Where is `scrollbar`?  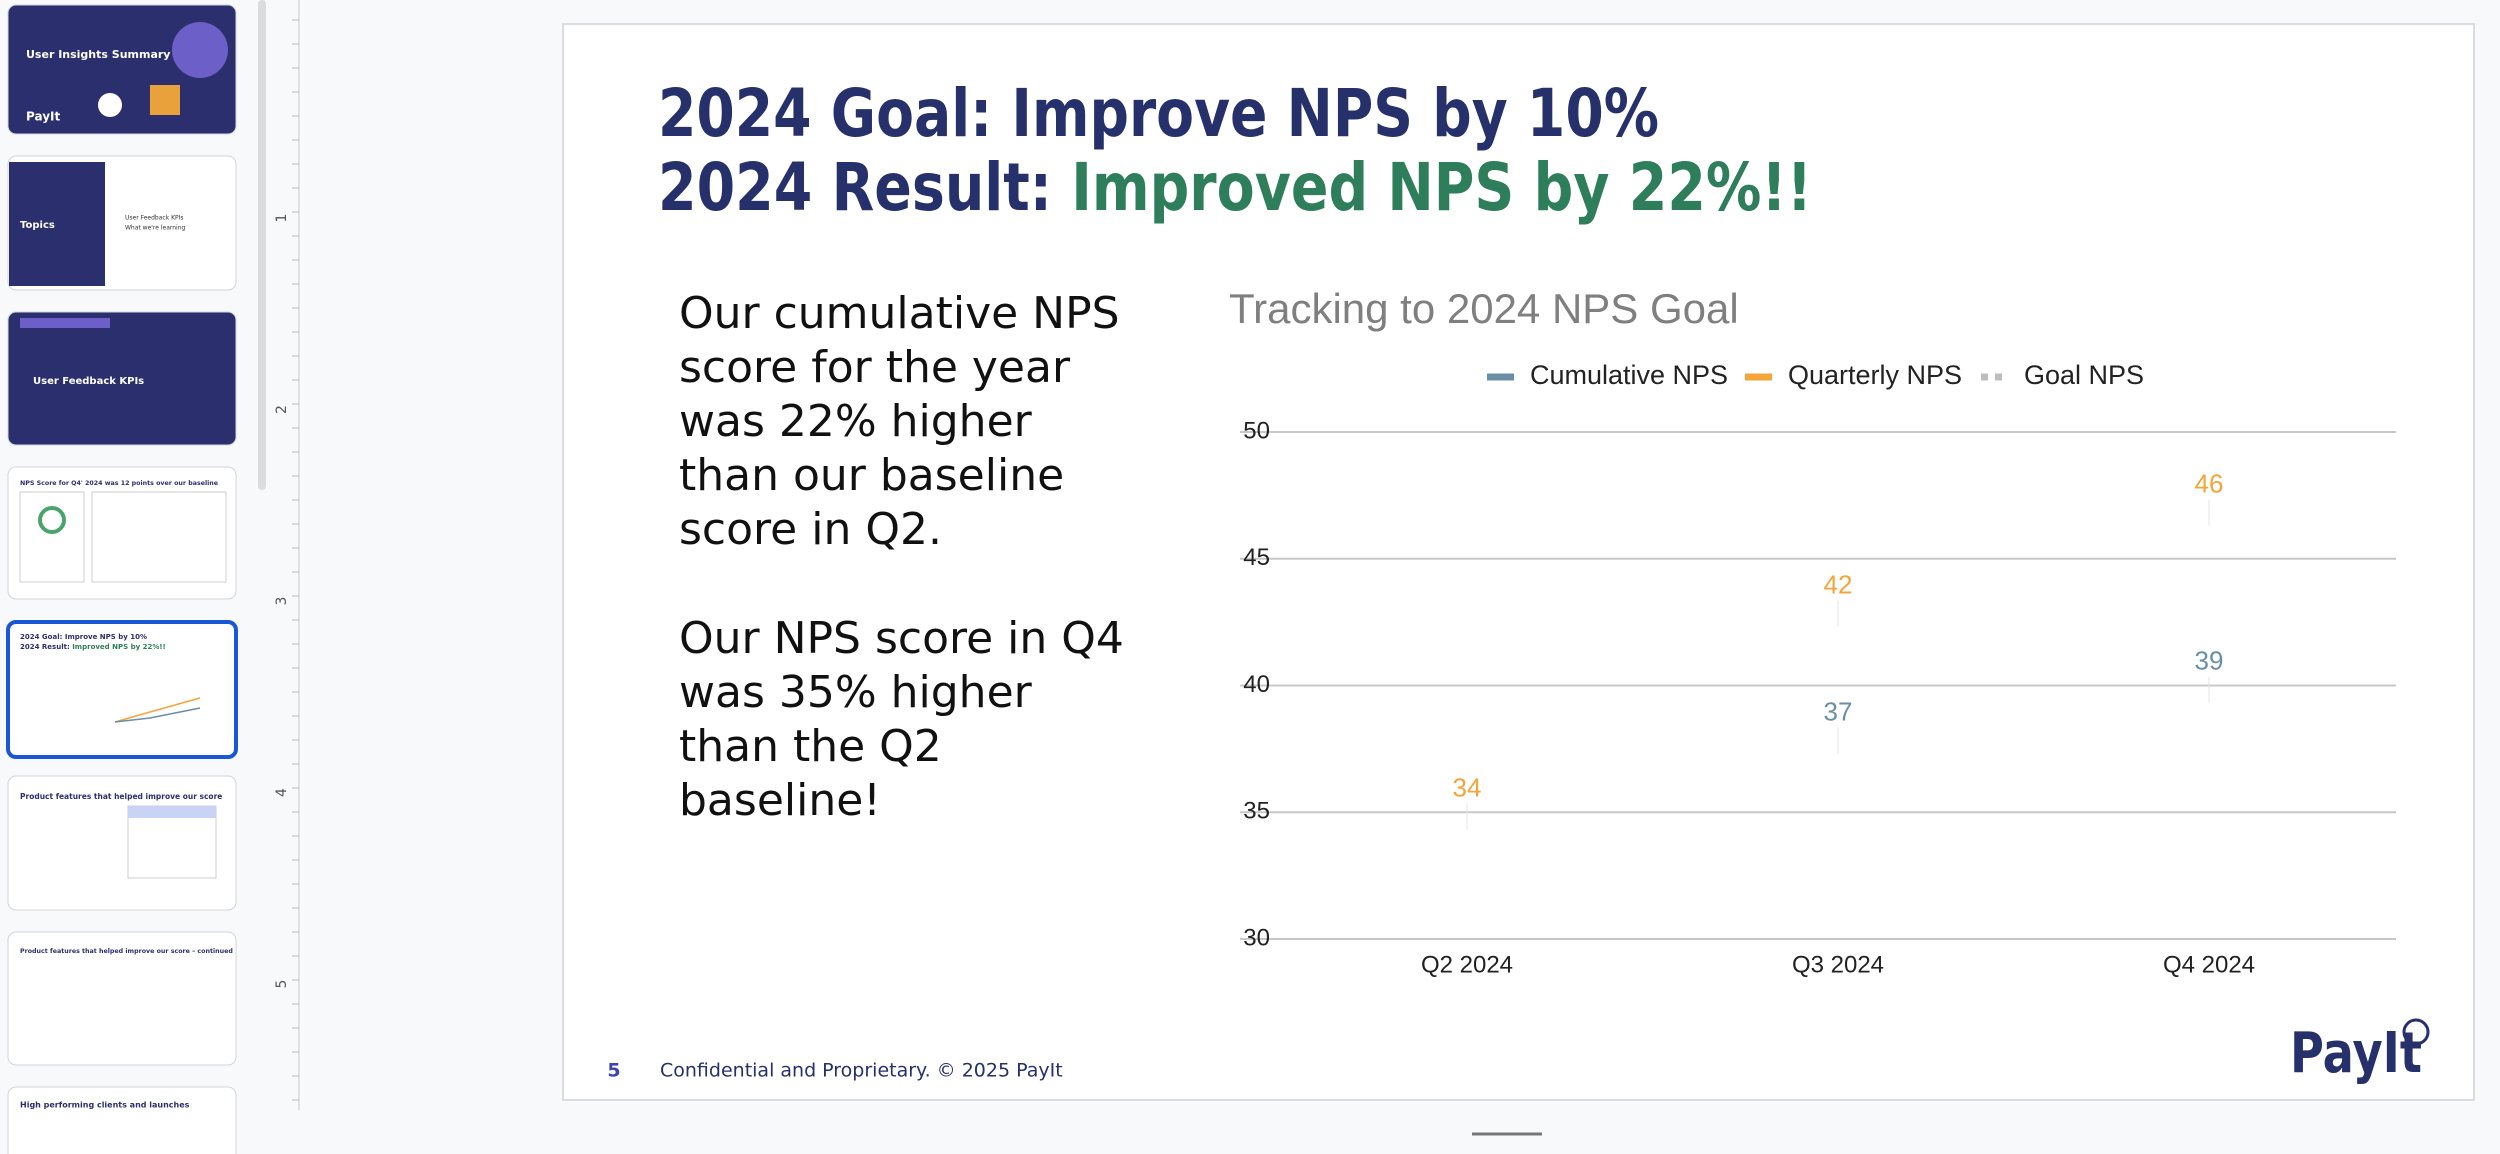 scrollbar is located at coordinates (262, 245).